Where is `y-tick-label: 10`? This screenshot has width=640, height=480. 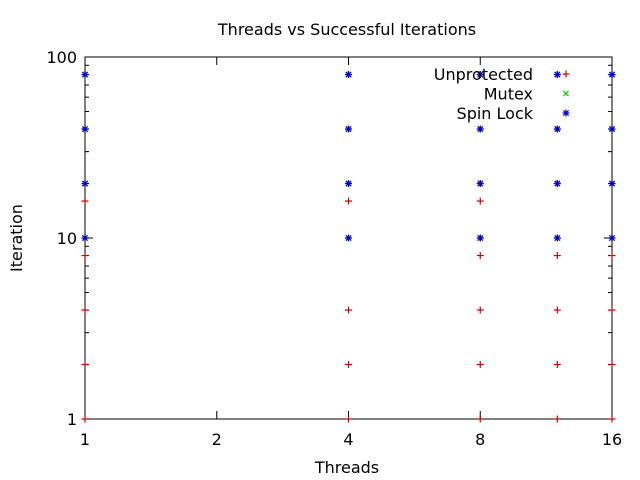 y-tick-label: 10 is located at coordinates (67, 238).